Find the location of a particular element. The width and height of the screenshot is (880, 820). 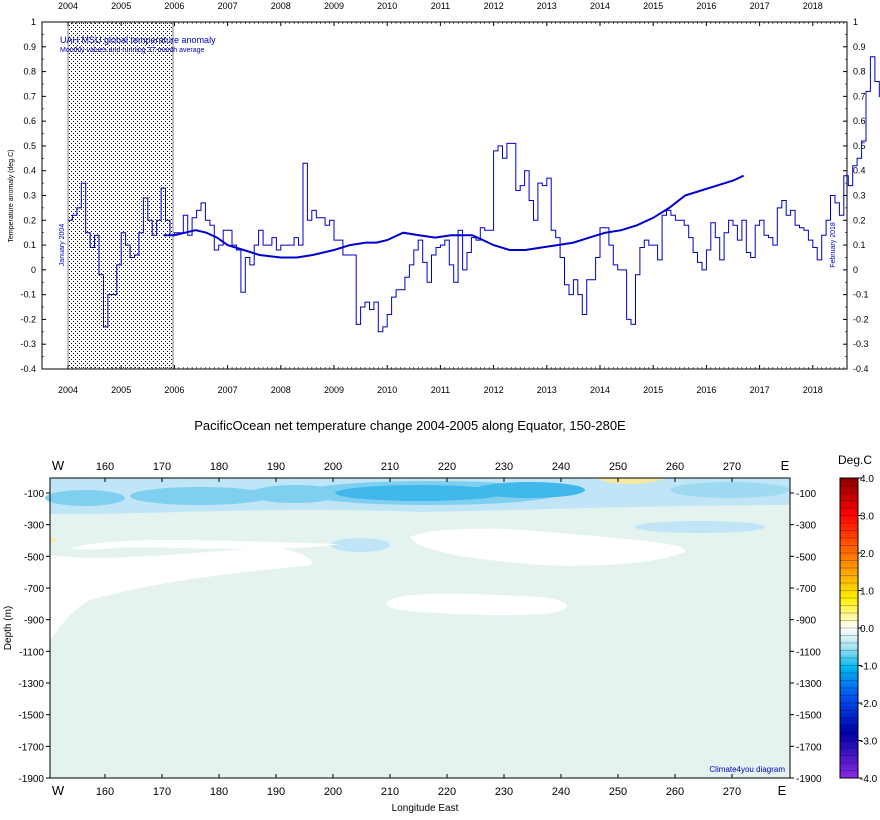

chart1-x-tick-label-bottom: 2014 is located at coordinates (600, 390).